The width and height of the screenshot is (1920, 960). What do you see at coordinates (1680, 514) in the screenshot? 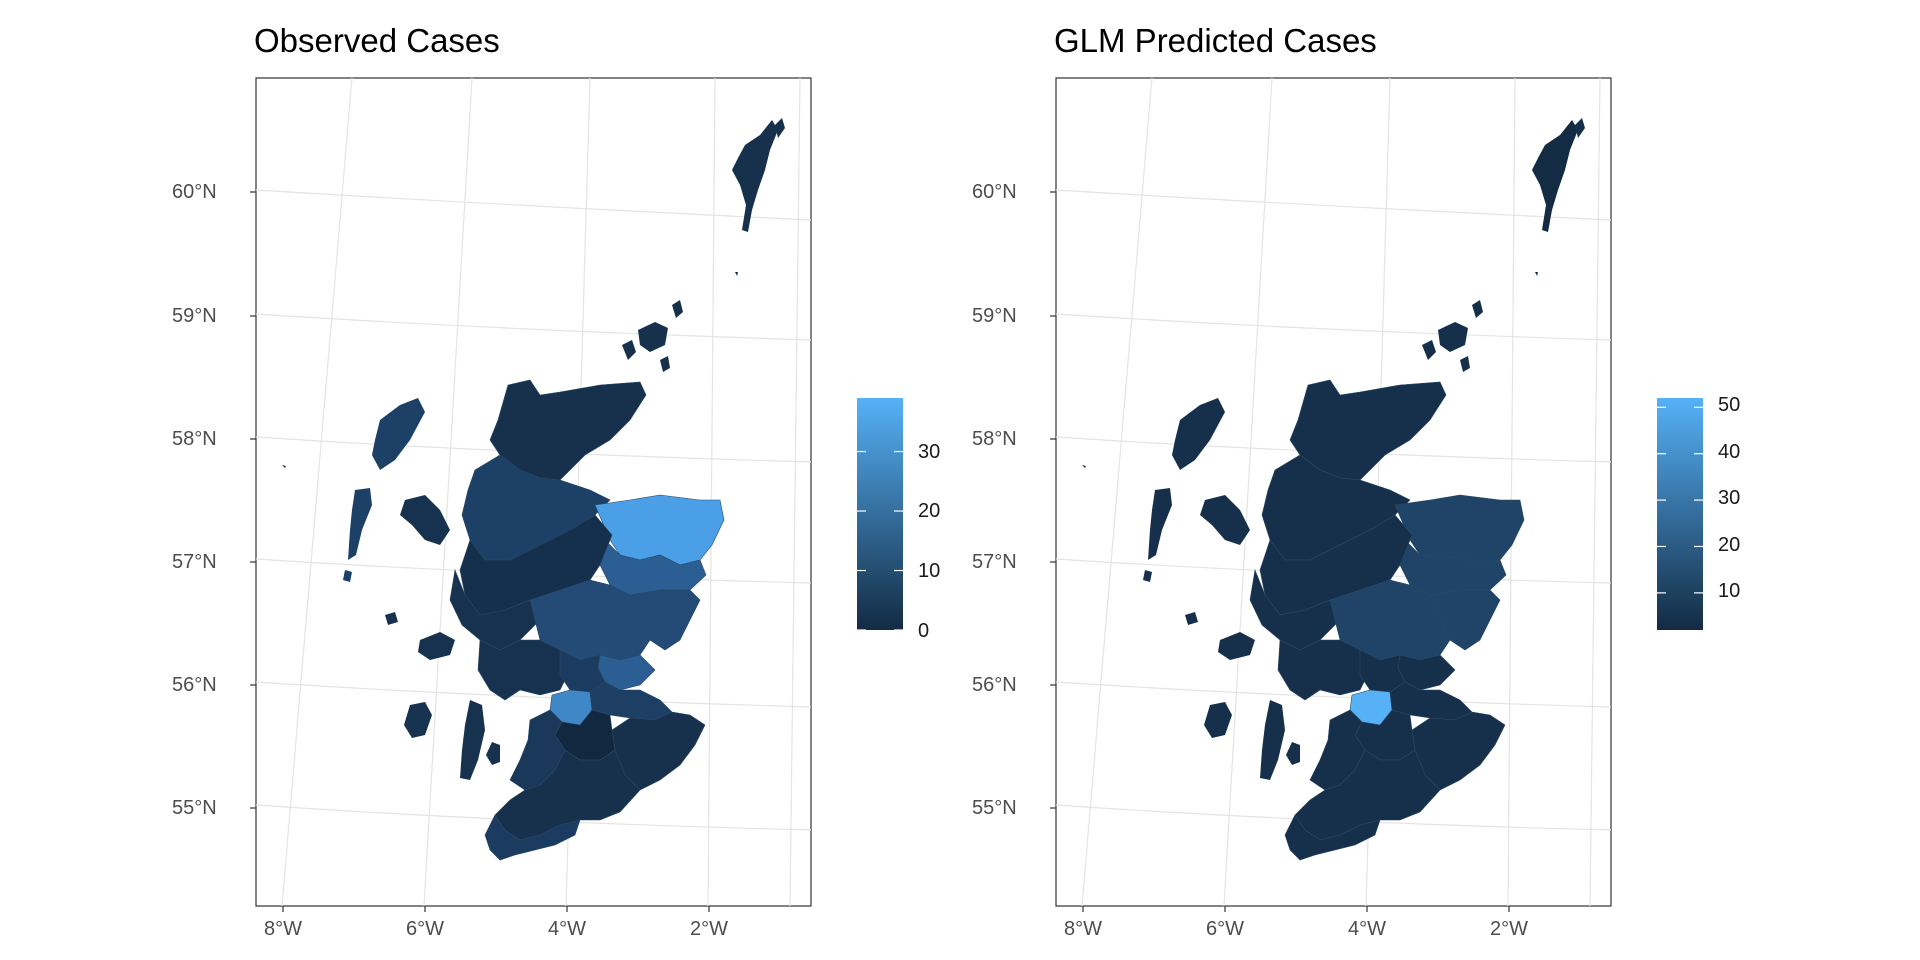
I see `legend-colorbar-glm` at bounding box center [1680, 514].